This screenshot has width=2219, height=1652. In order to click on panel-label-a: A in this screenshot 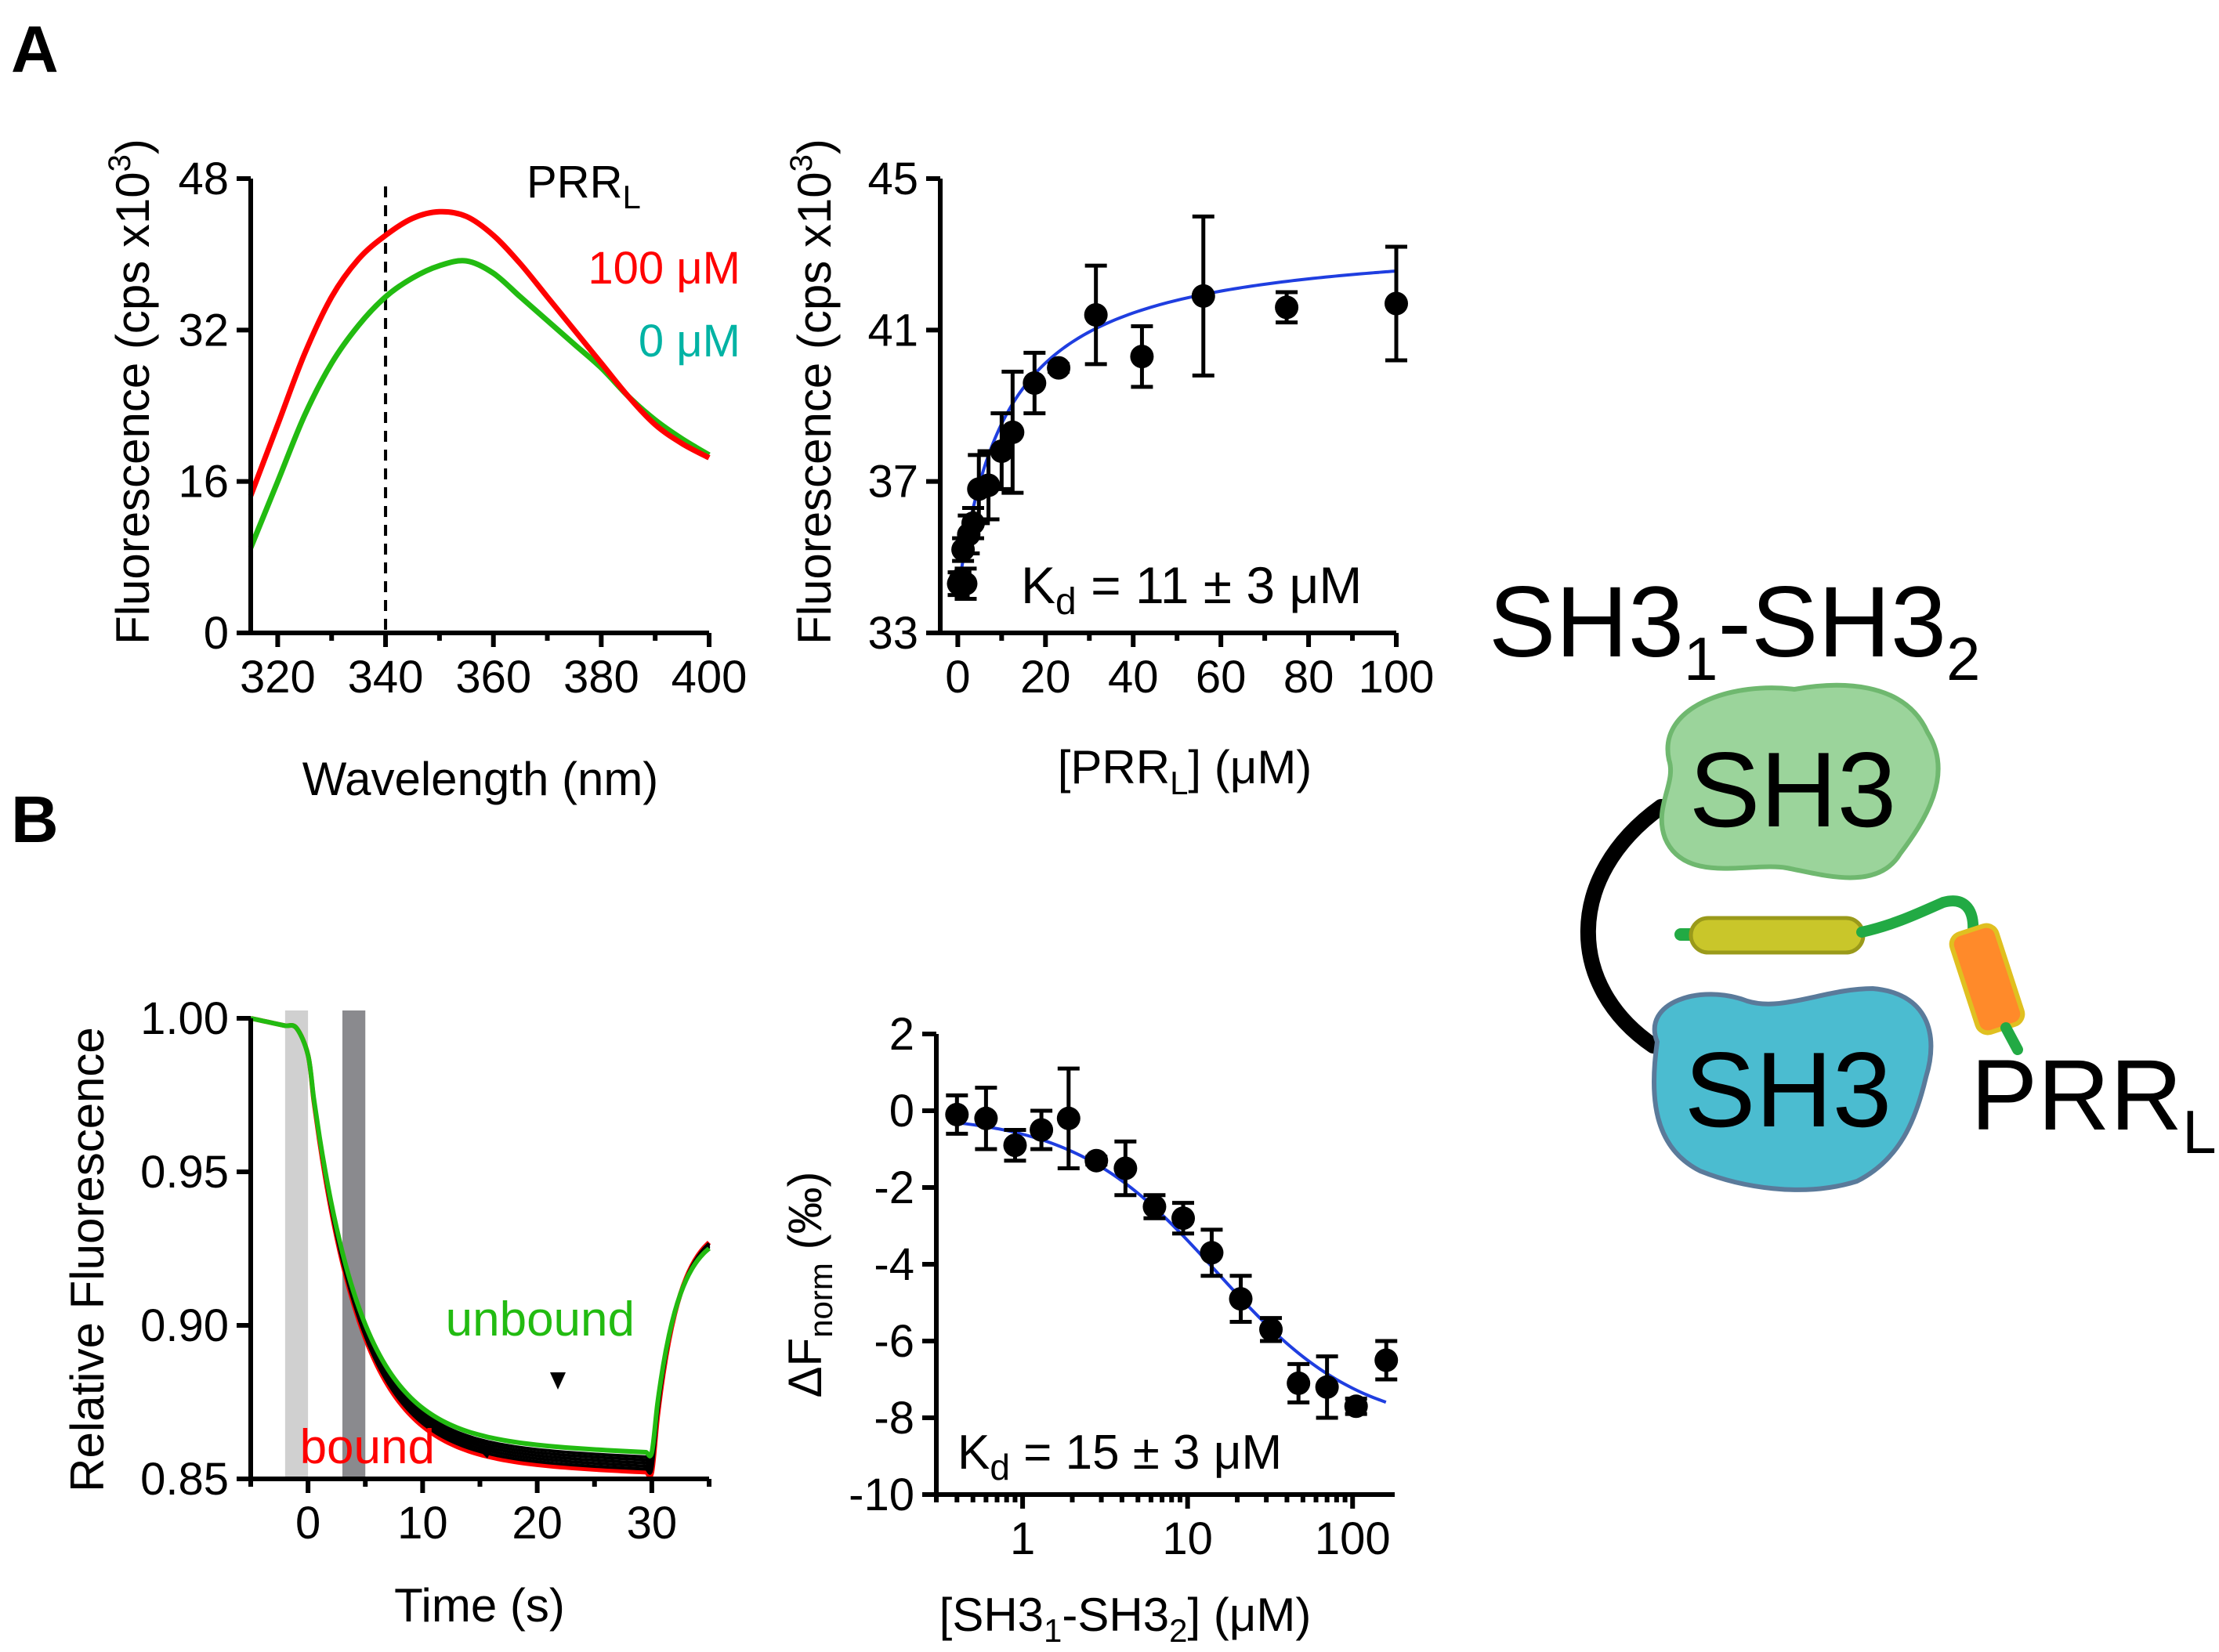, I will do `click(35, 49)`.